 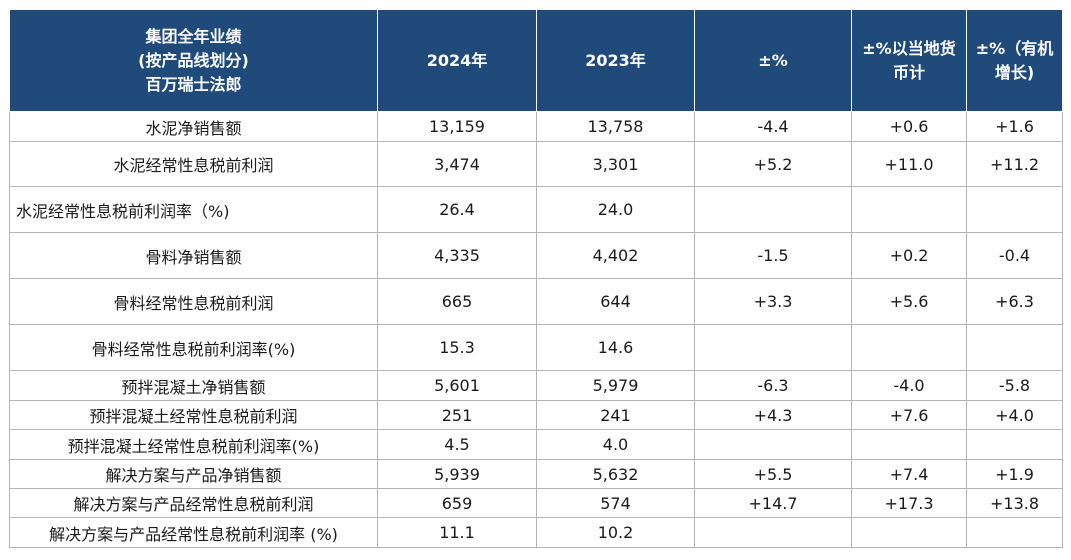 What do you see at coordinates (909, 164) in the screenshot?
I see `value-local-currency: +11.0` at bounding box center [909, 164].